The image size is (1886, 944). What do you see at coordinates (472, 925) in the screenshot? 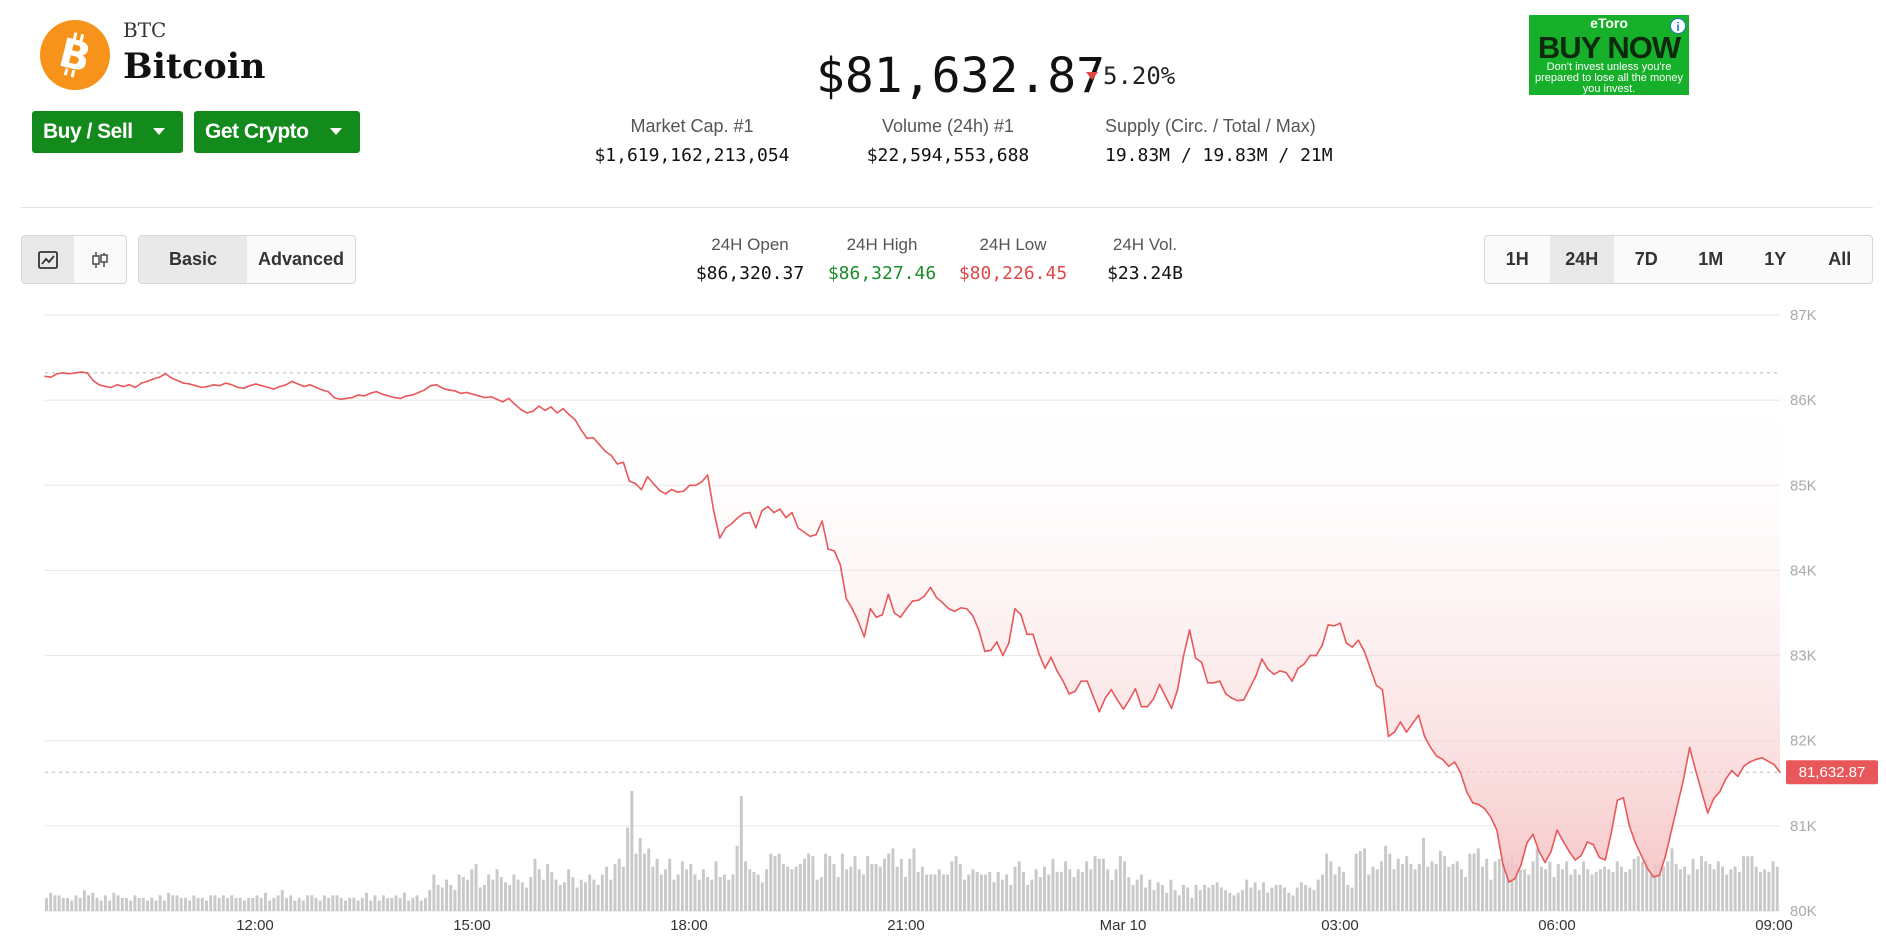
I see `x-tick-label: 15:00` at bounding box center [472, 925].